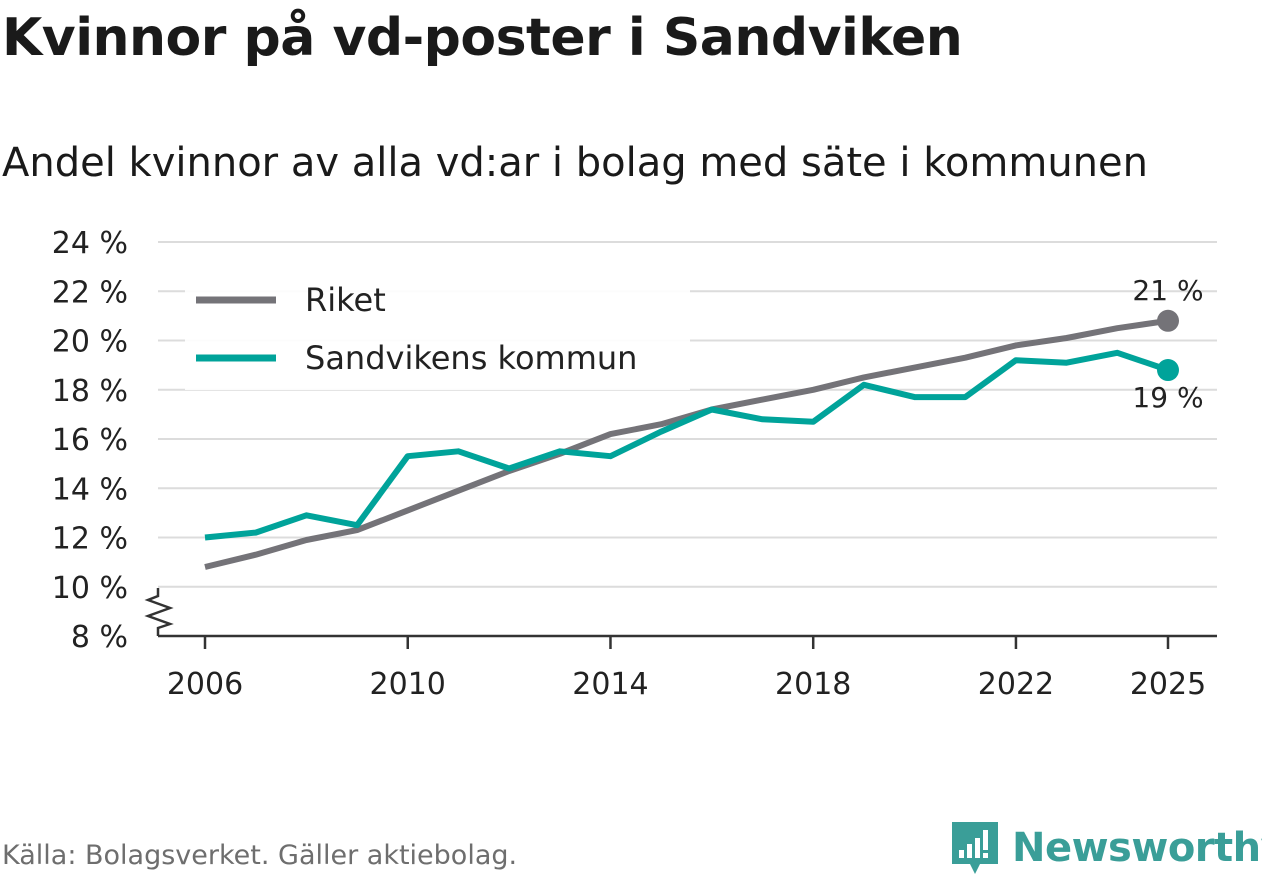 Image resolution: width=1262 pixels, height=879 pixels. What do you see at coordinates (159, 612) in the screenshot?
I see `axis-break-icon` at bounding box center [159, 612].